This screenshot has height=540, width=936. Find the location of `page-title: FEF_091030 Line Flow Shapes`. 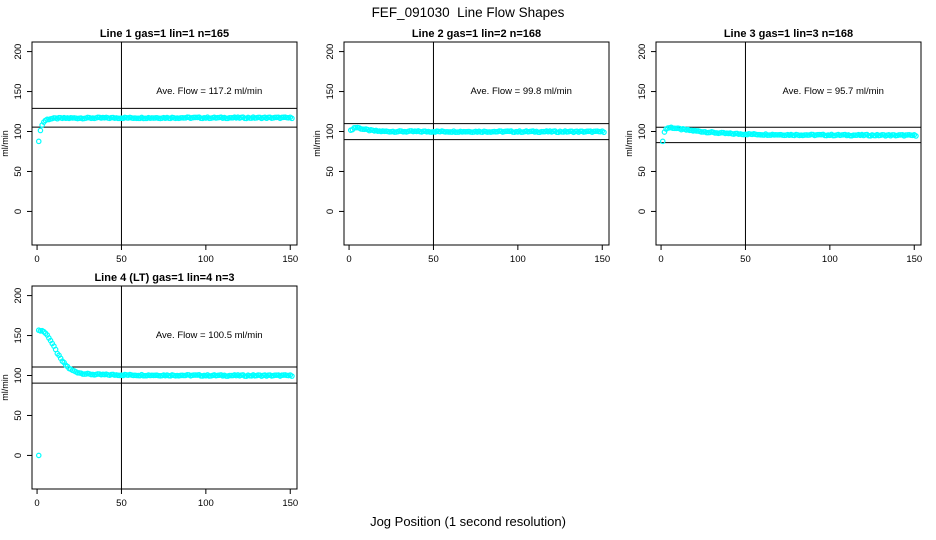

page-title: FEF_091030 Line Flow Shapes is located at coordinates (468, 12).